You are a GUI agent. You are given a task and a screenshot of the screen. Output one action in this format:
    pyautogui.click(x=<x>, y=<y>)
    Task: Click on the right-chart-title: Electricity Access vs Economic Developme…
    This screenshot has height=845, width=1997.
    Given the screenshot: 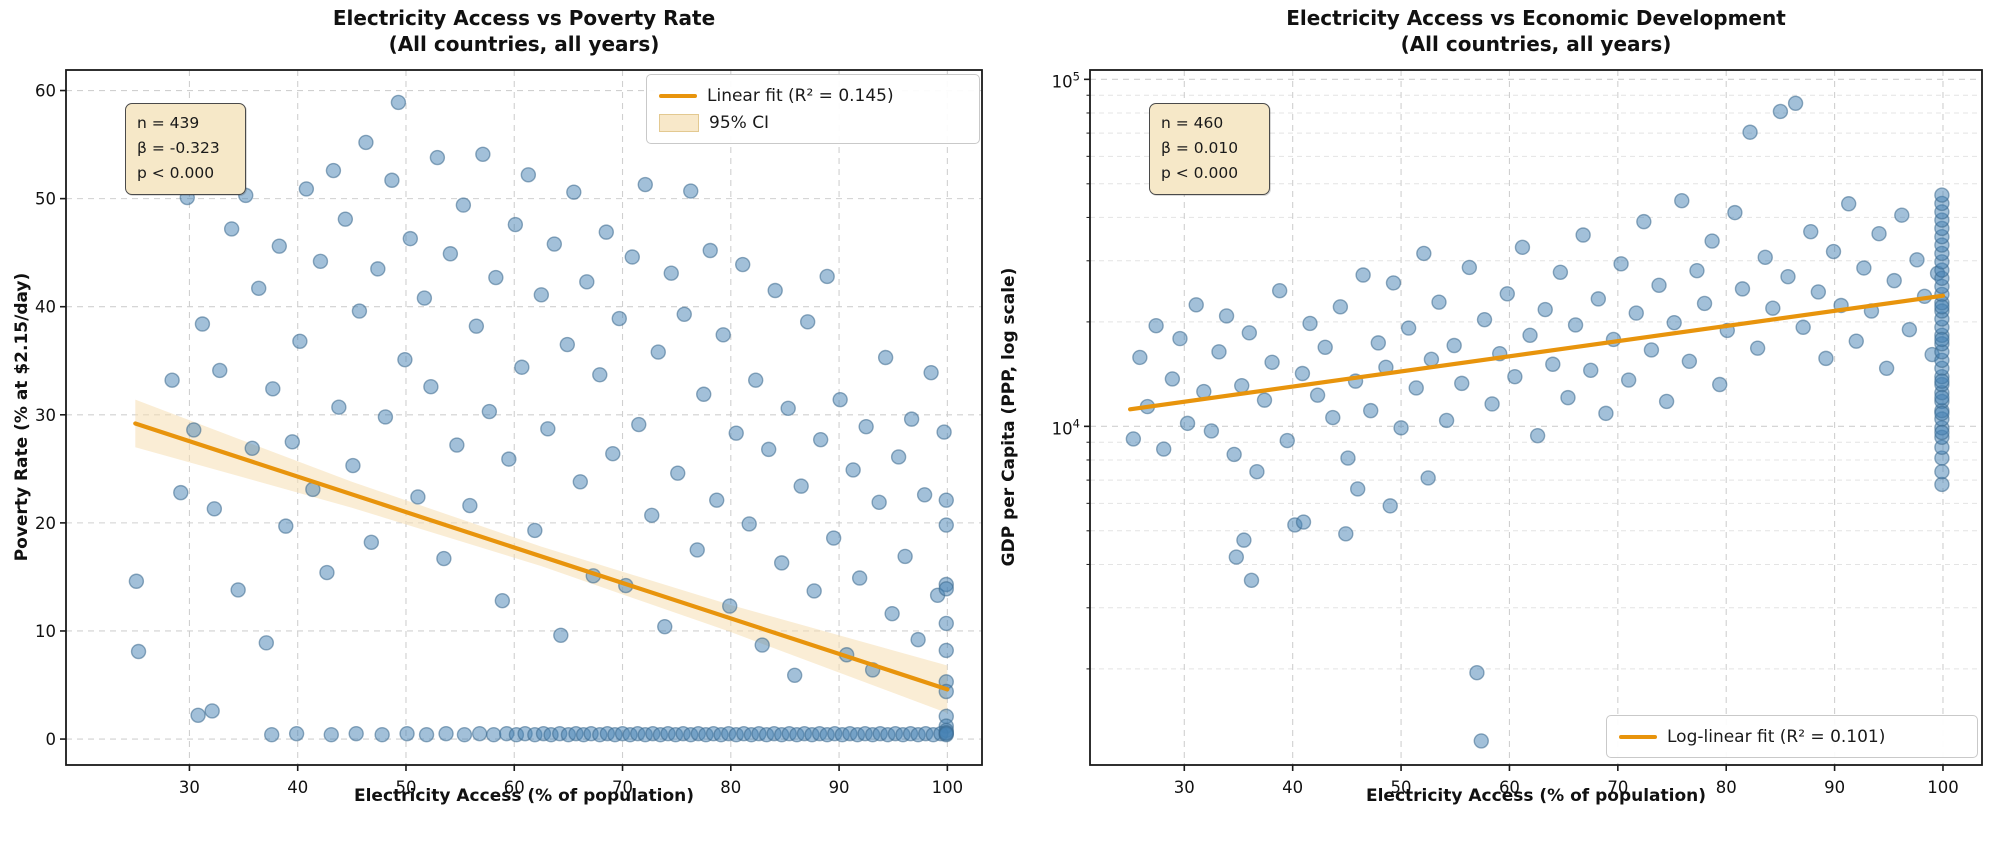 What is the action you would take?
    pyautogui.click(x=1536, y=31)
    